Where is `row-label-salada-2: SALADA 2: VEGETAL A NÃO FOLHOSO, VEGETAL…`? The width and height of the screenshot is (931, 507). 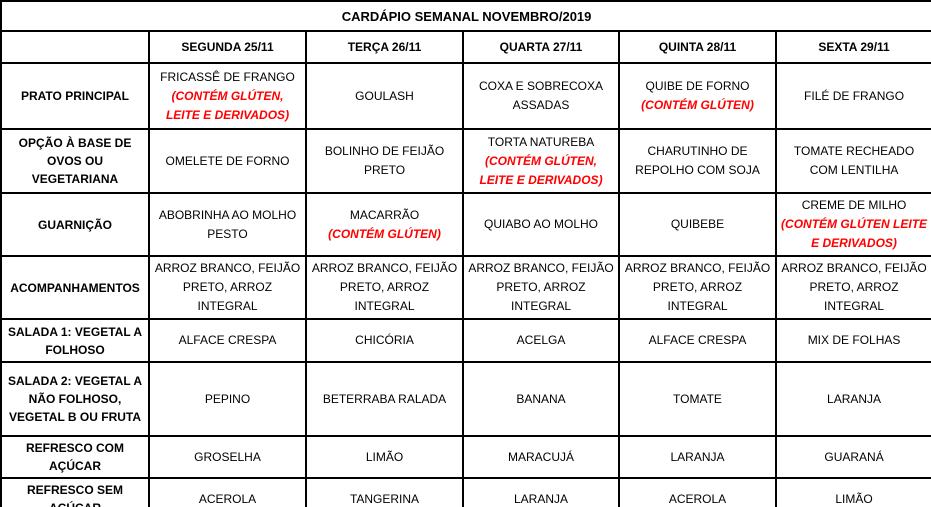 row-label-salada-2: SALADA 2: VEGETAL A NÃO FOLHOSO, VEGETAL… is located at coordinates (75, 399).